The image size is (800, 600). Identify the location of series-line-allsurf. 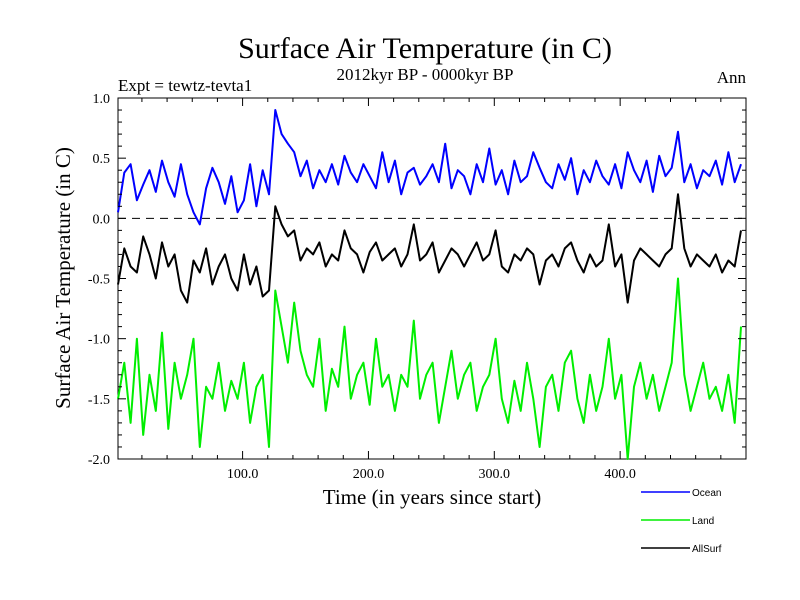
(429, 248).